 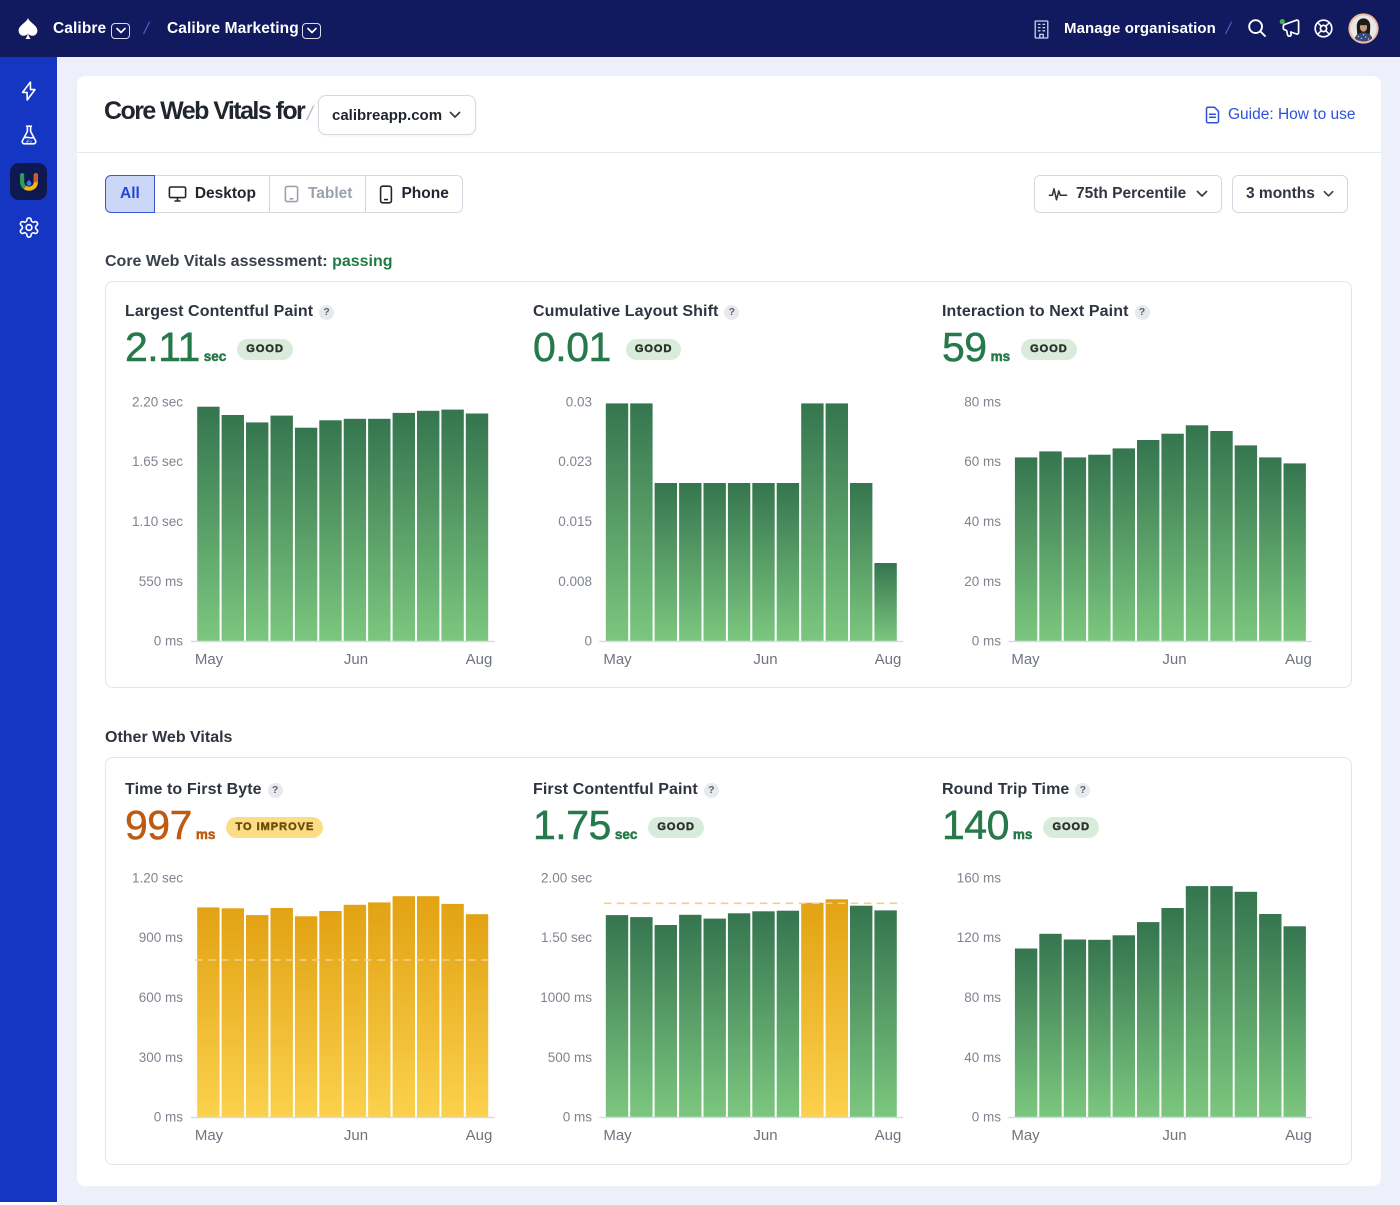 I want to click on svg-text: 120 ms, so click(x=979, y=937).